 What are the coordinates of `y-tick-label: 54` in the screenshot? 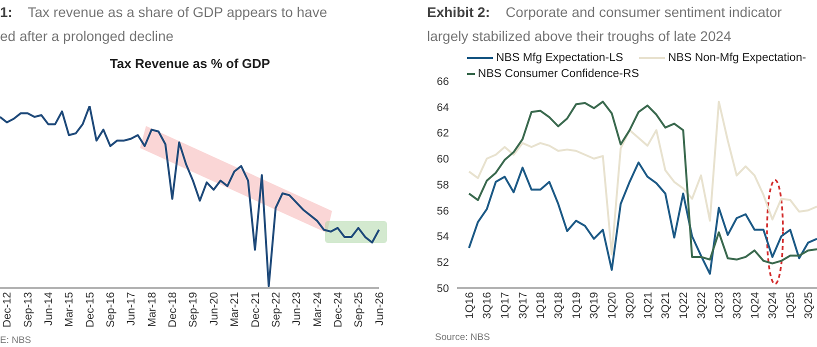 It's located at (442, 237).